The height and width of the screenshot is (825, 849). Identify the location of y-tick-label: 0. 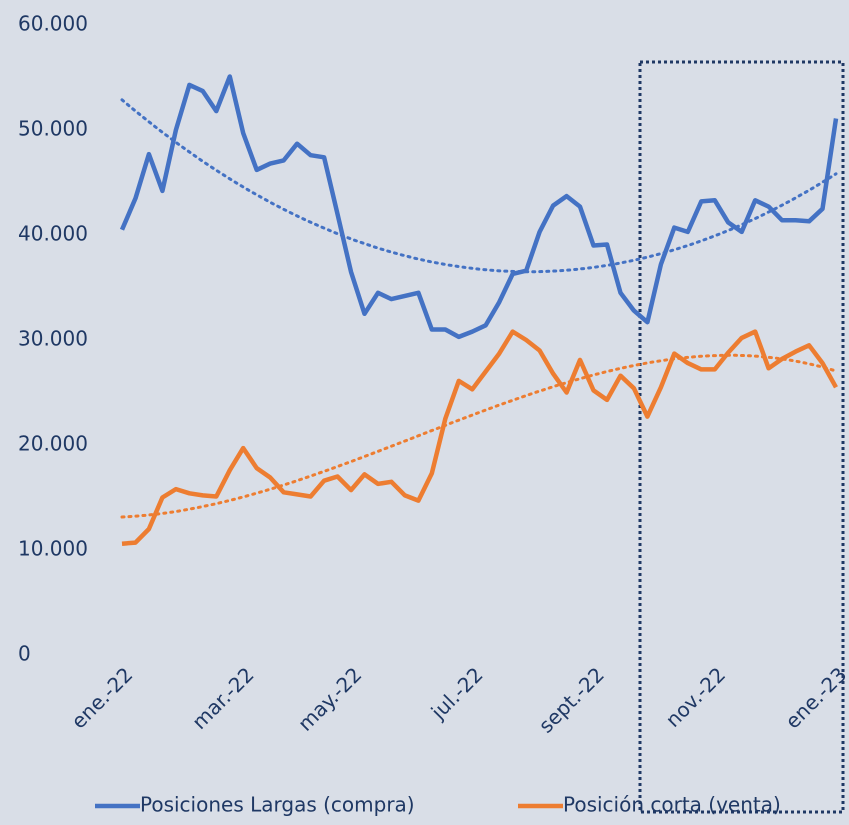
(24, 654).